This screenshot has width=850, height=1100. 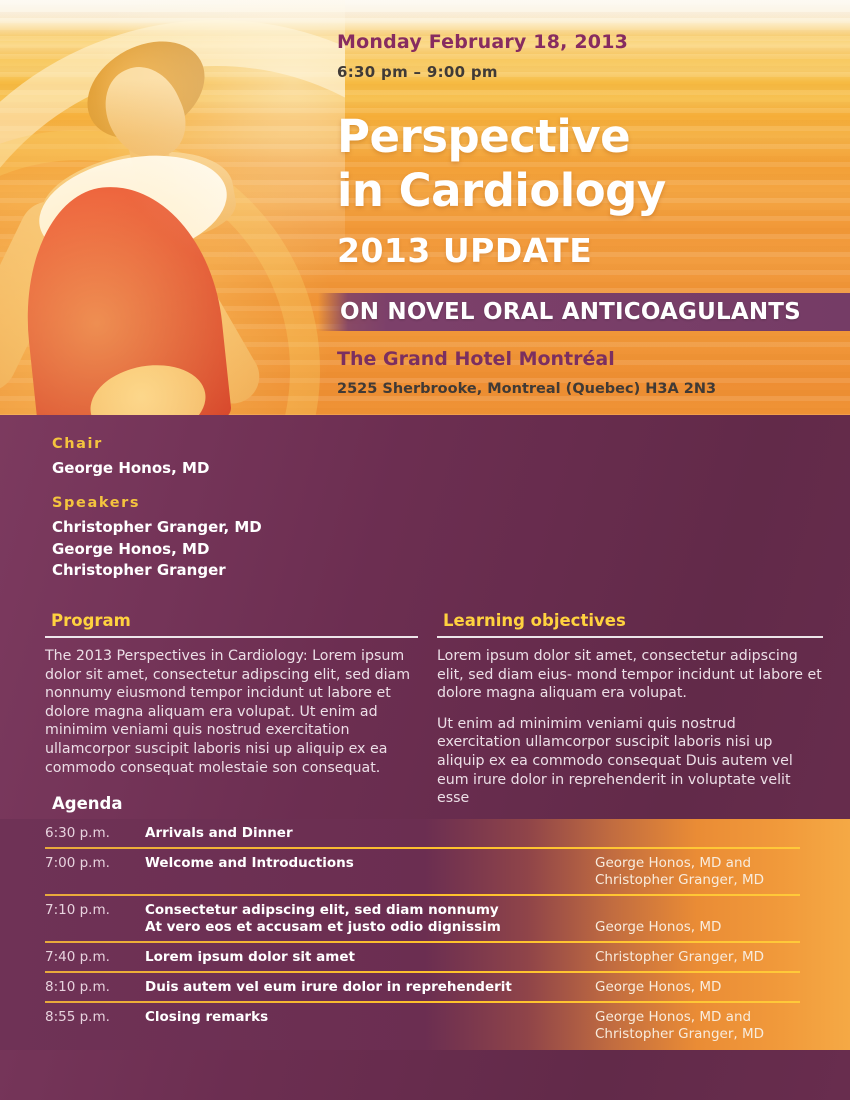 I want to click on agenda-item-title: Lorem ipsum dolor sit amet, so click(x=250, y=957).